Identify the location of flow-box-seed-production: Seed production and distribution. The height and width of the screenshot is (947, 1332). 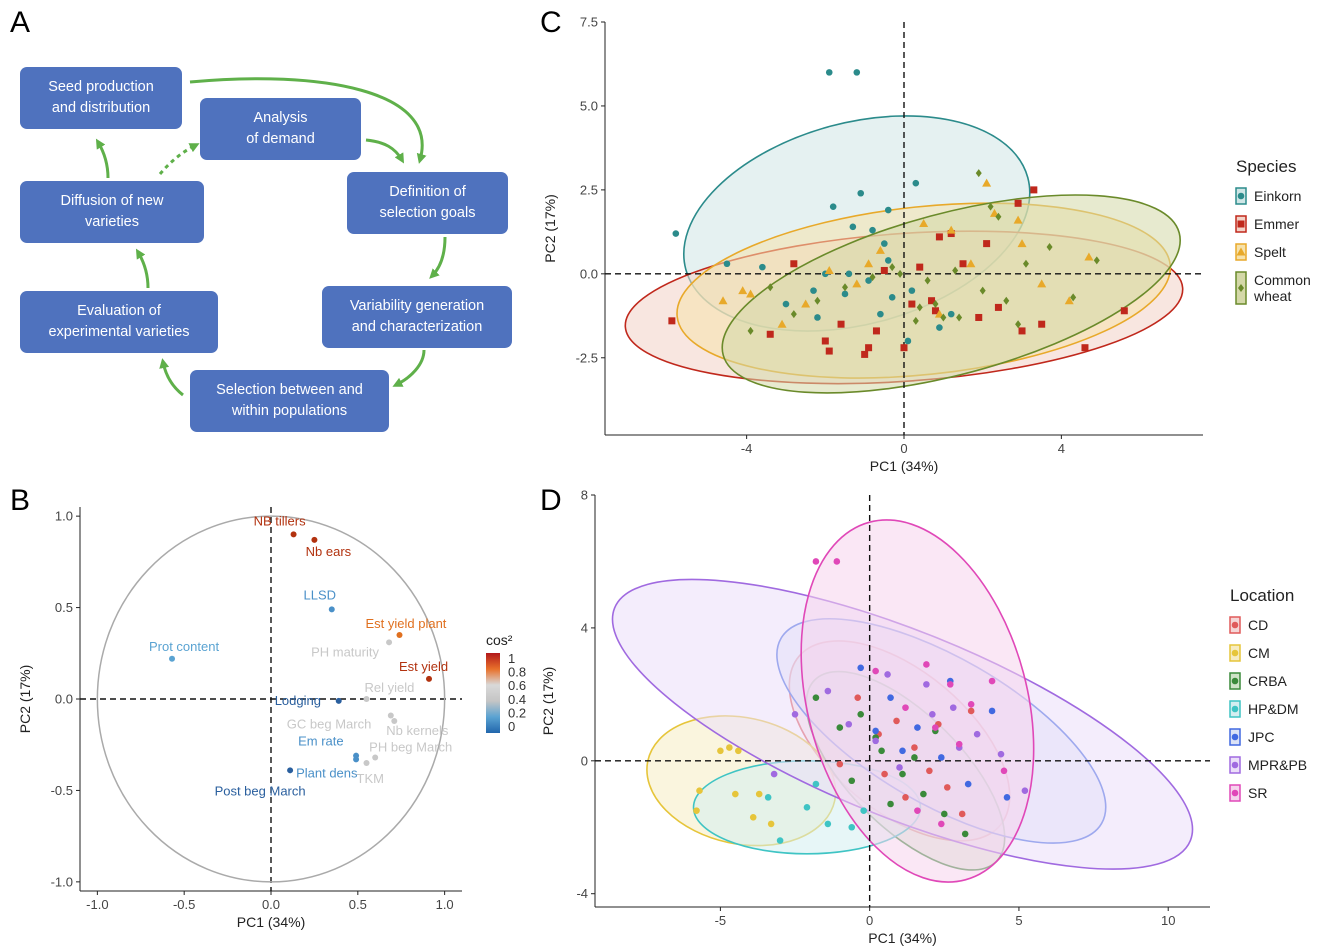
(101, 98).